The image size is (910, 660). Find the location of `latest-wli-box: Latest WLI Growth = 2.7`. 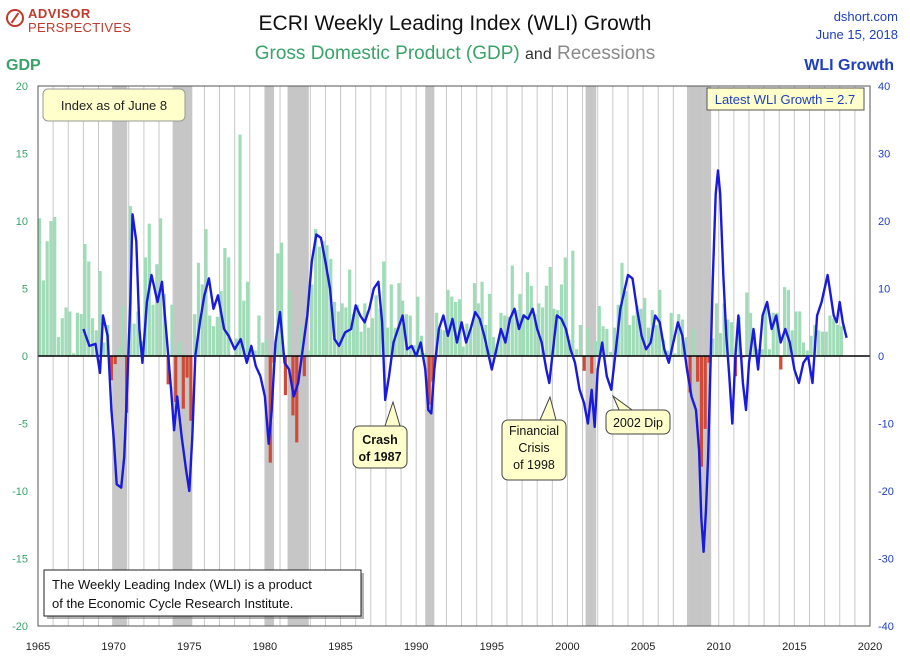

latest-wli-box: Latest WLI Growth = 2.7 is located at coordinates (785, 99).